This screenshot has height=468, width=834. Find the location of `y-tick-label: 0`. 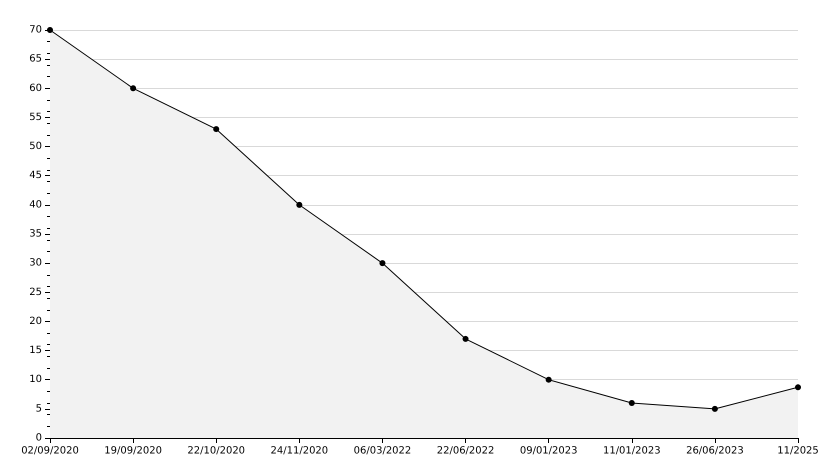

y-tick-label: 0 is located at coordinates (39, 438).